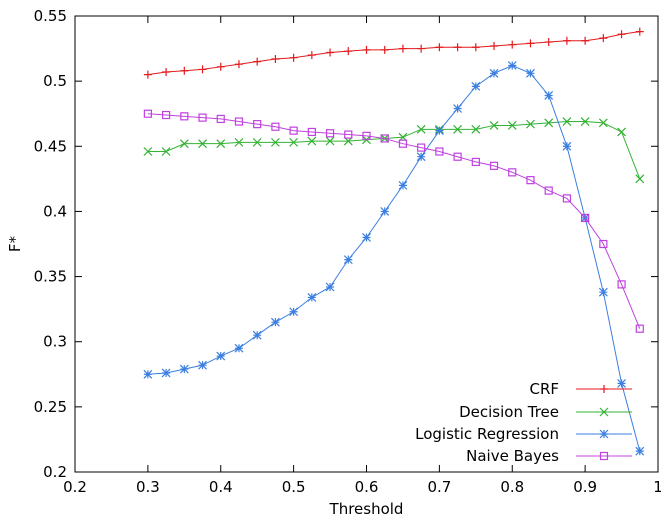 This screenshot has height=518, width=661. What do you see at coordinates (294, 487) in the screenshot?
I see `x-tick-label: 0.5` at bounding box center [294, 487].